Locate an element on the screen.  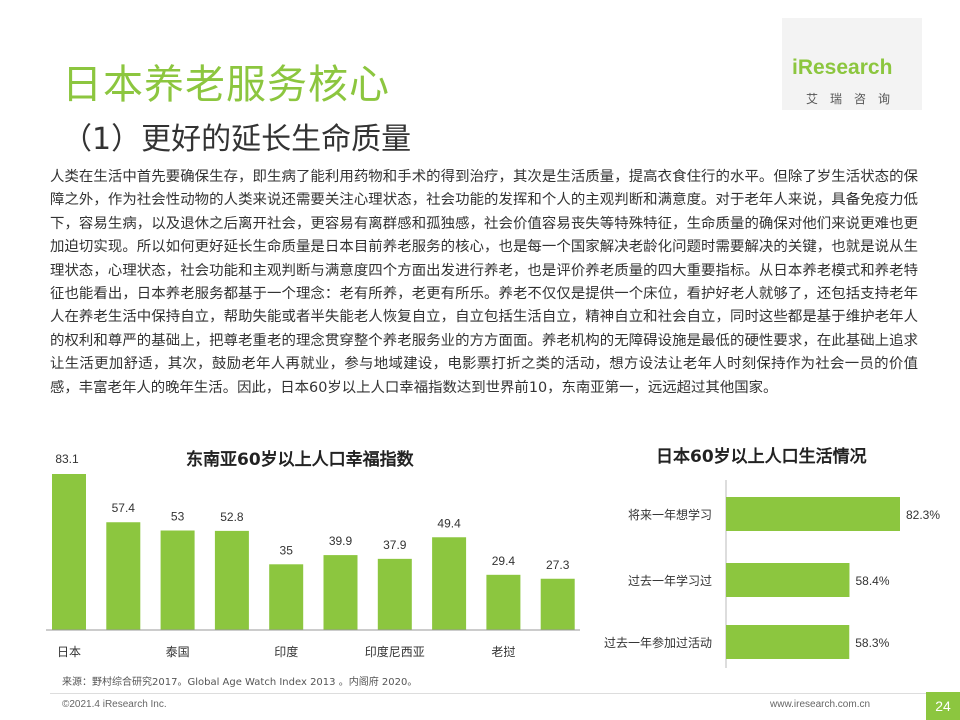
copyright: ©2021.4 iResearch Inc. is located at coordinates (114, 704).